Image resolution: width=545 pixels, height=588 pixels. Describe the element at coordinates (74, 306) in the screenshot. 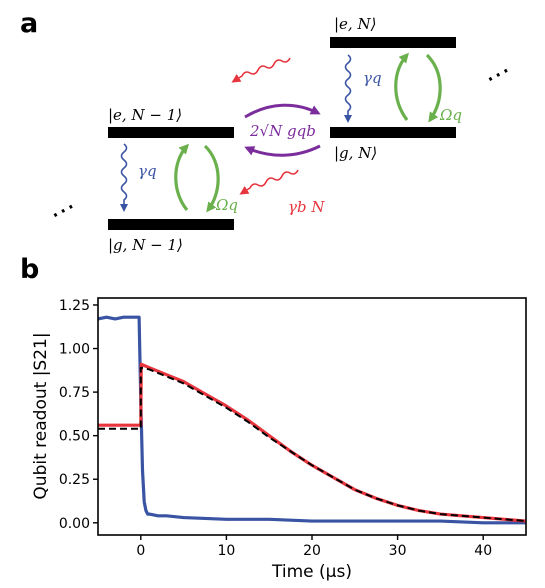

I see `y-tick-label: 1.25` at that location.